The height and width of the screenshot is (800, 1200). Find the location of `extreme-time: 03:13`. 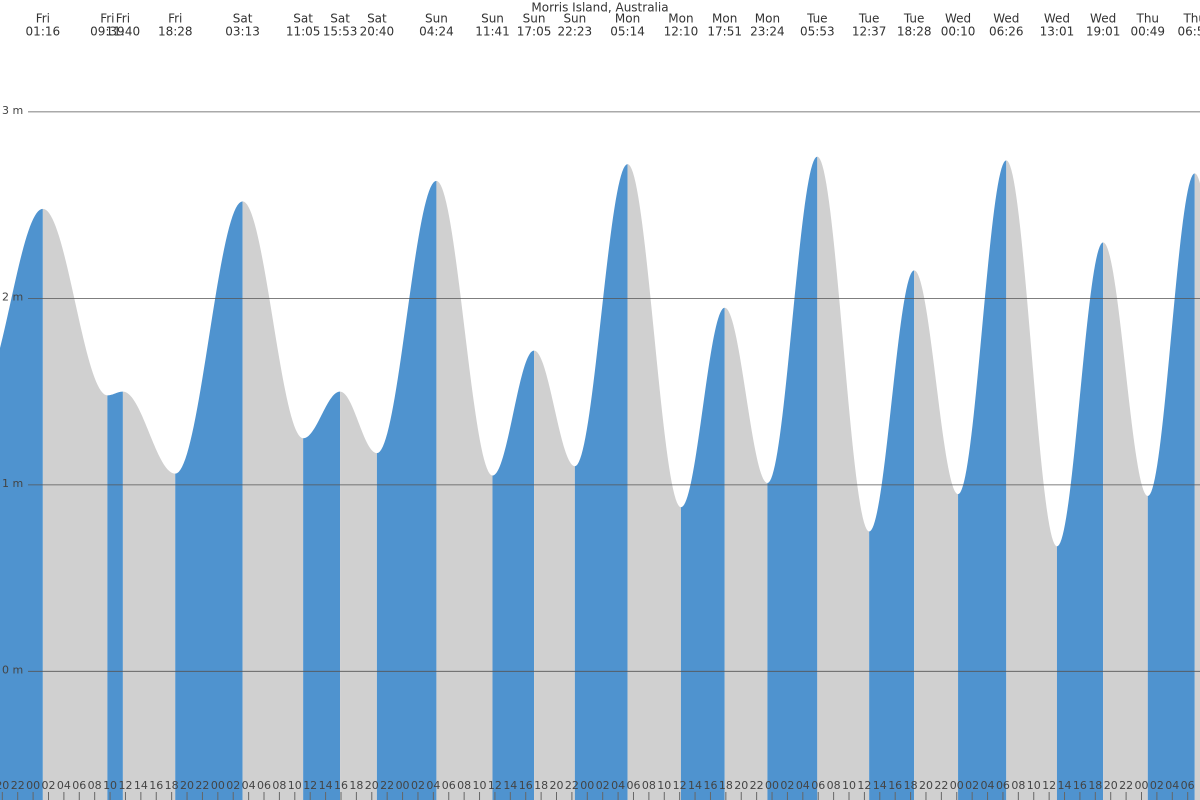

extreme-time: 03:13 is located at coordinates (242, 32).